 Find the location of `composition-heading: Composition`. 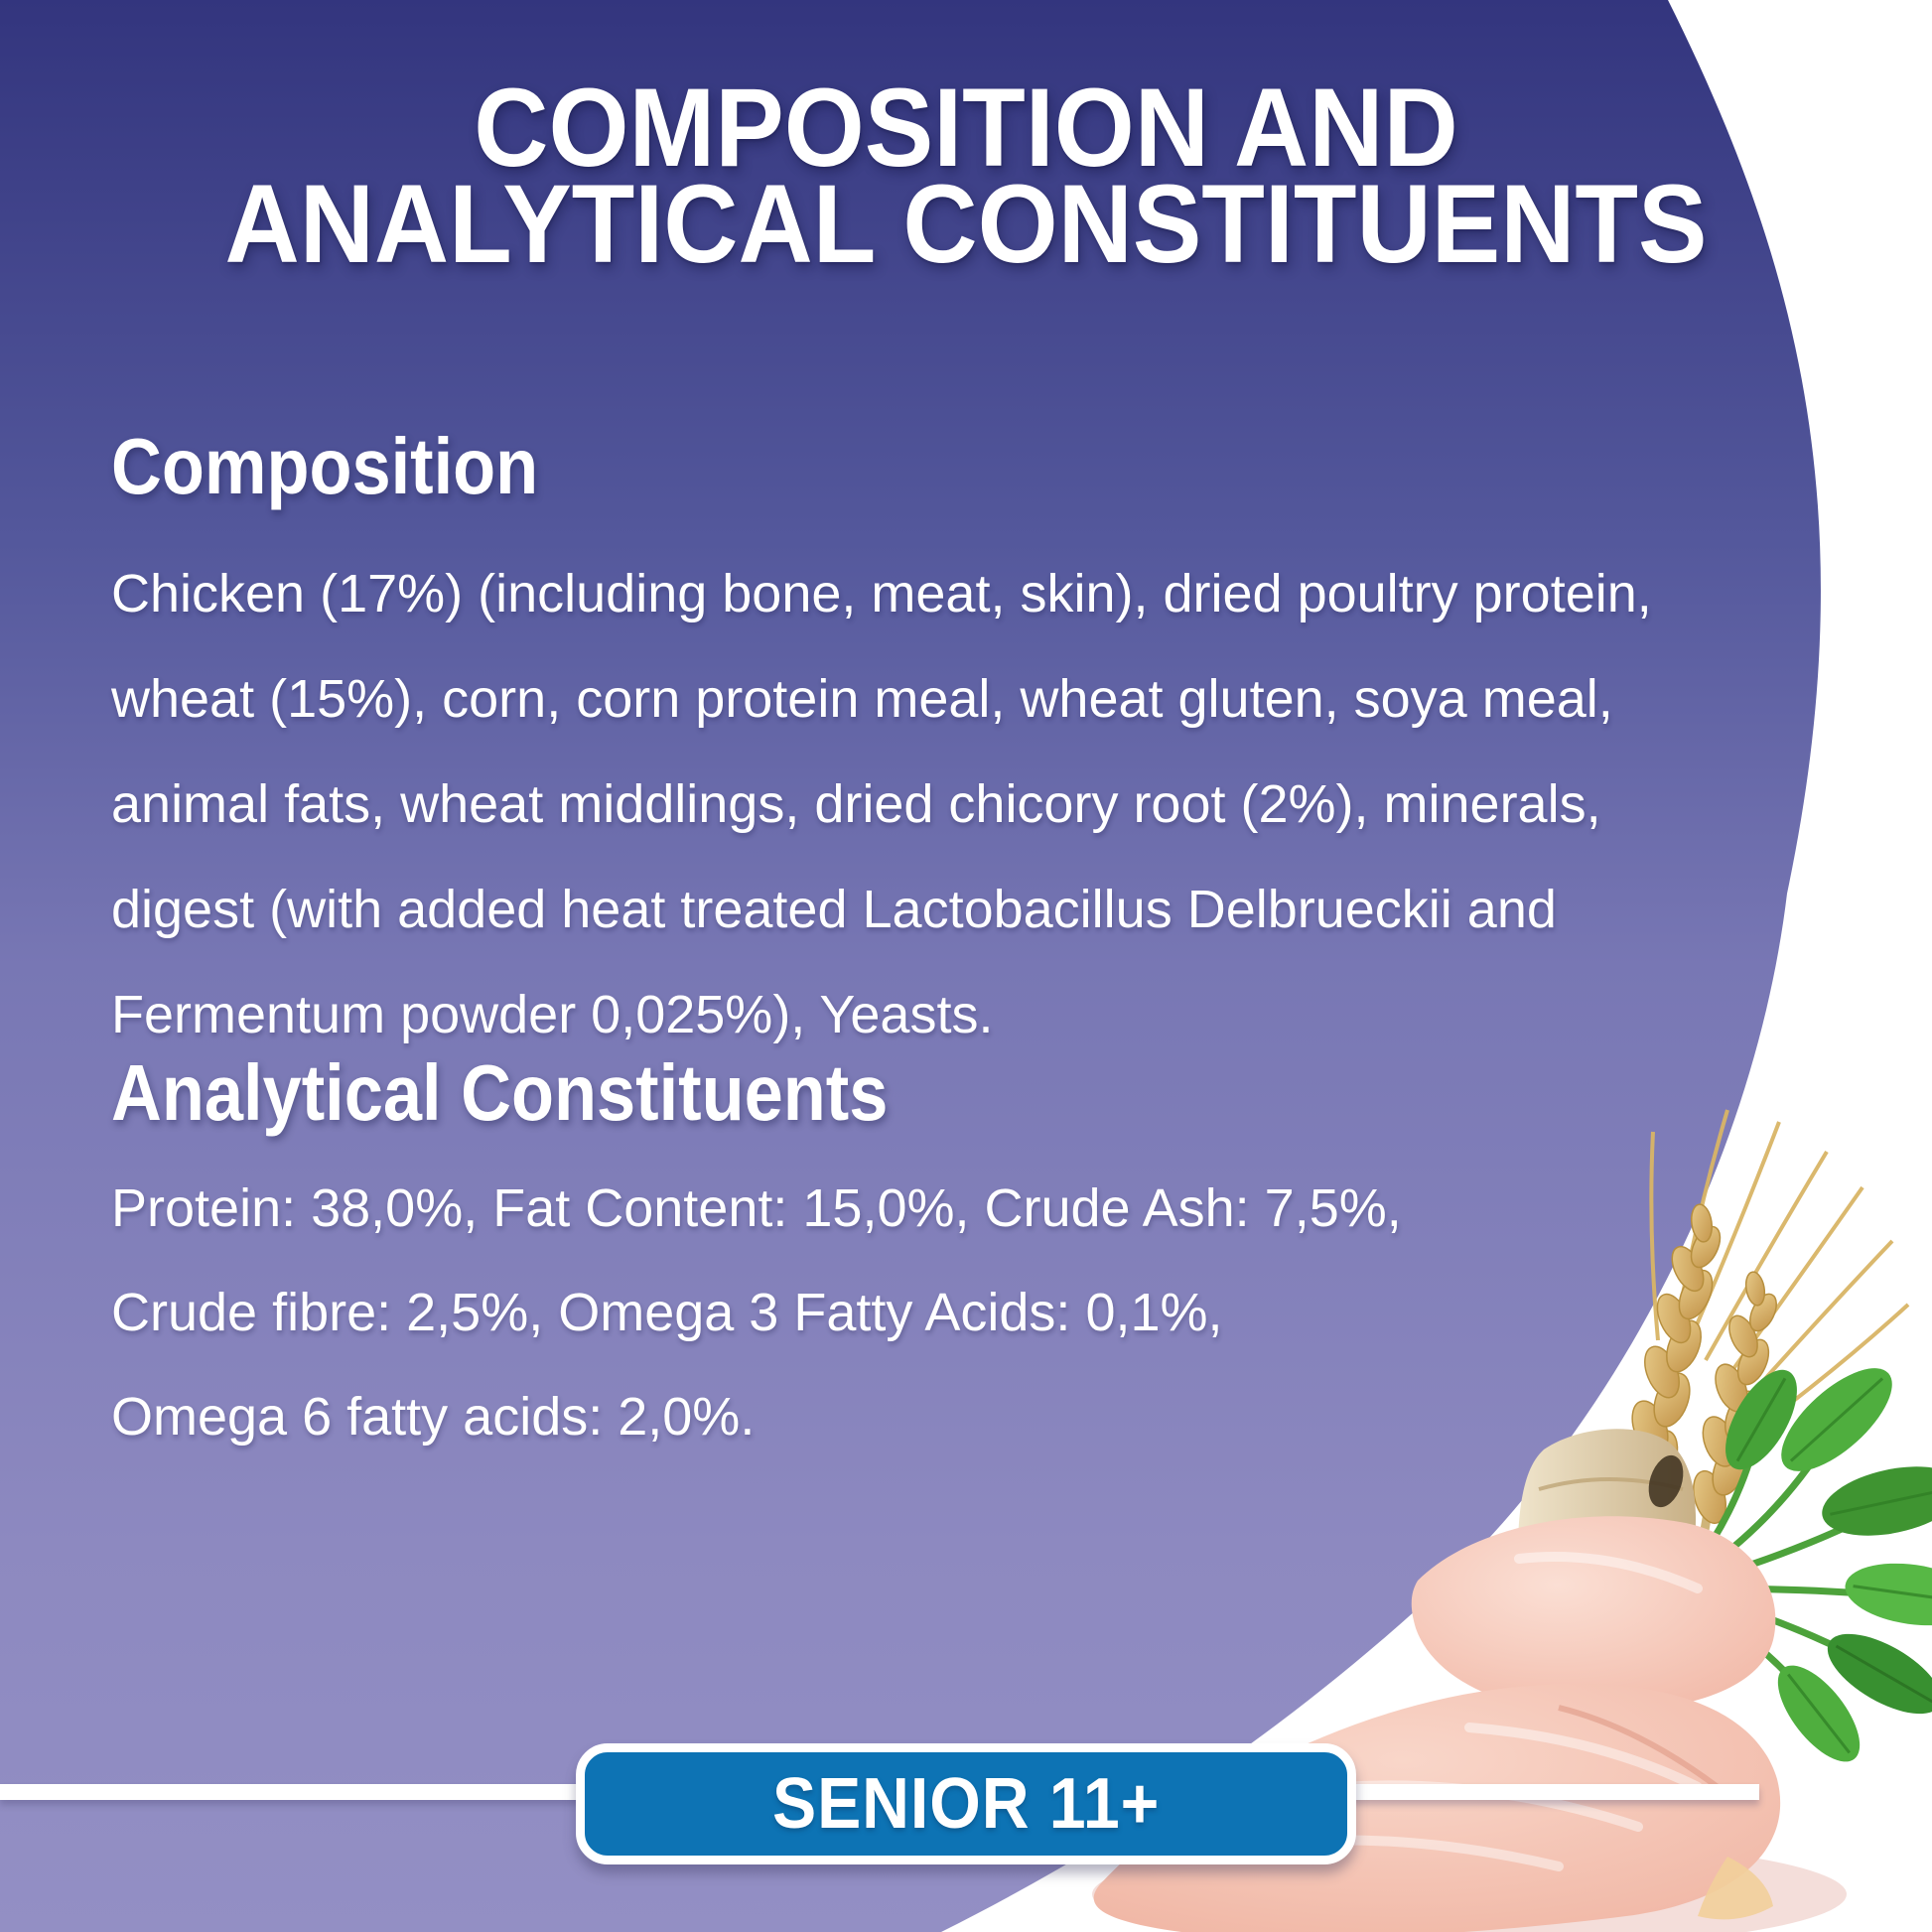

composition-heading: Composition is located at coordinates (325, 466).